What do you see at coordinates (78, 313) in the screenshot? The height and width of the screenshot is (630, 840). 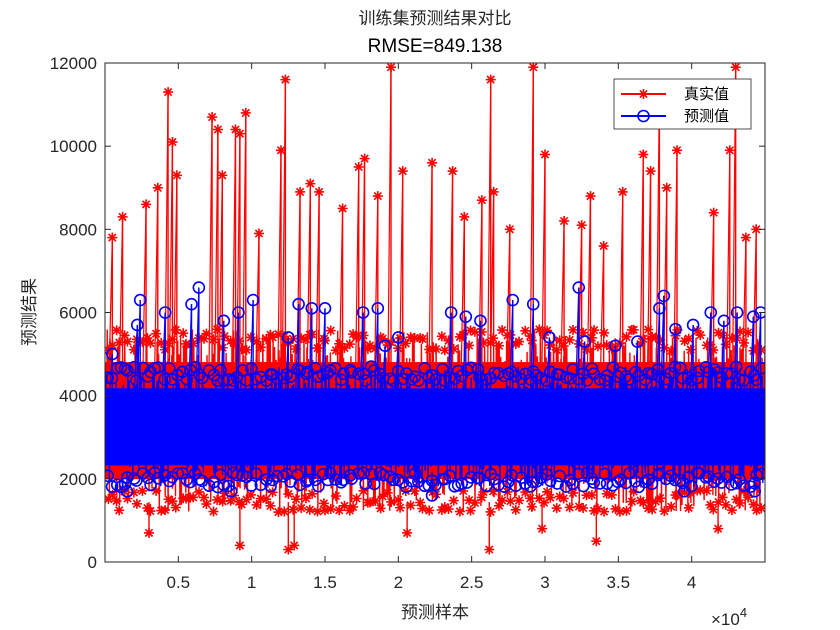 I see `y-tick-label: 6000` at bounding box center [78, 313].